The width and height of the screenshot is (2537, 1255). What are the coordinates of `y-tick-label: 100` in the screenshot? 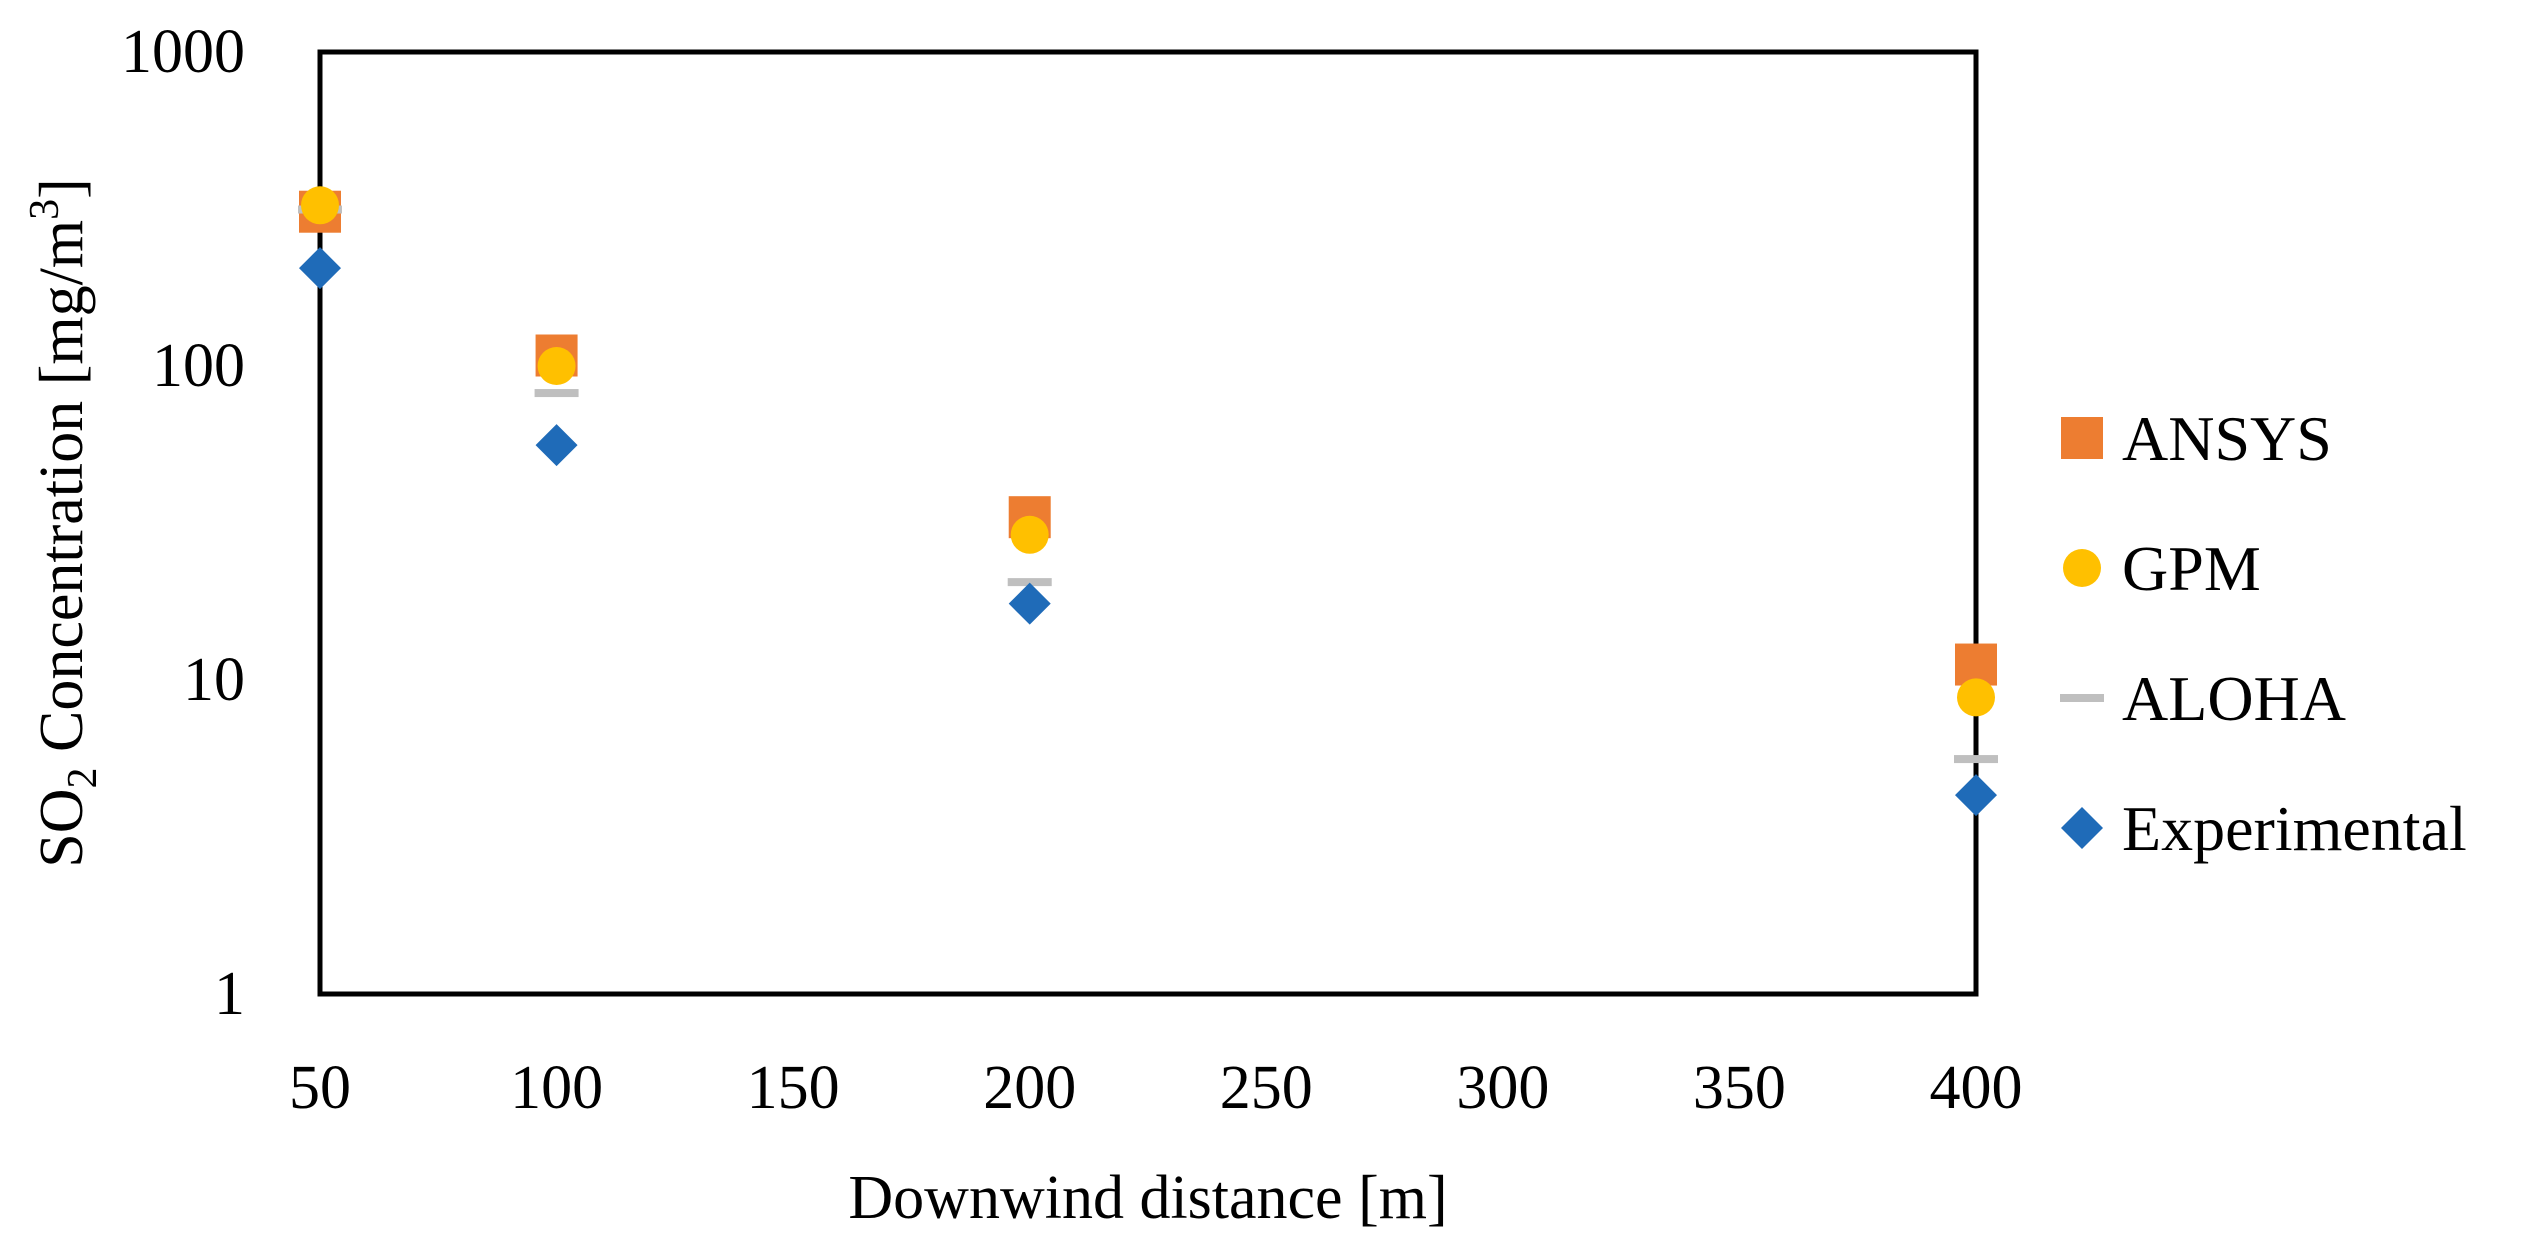 It's located at (198, 366).